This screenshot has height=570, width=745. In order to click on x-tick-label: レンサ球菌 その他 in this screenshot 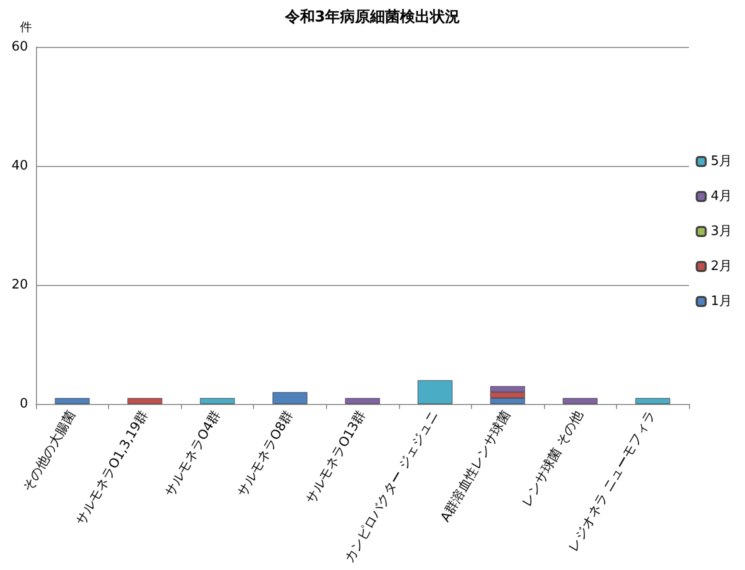, I will do `click(553, 459)`.